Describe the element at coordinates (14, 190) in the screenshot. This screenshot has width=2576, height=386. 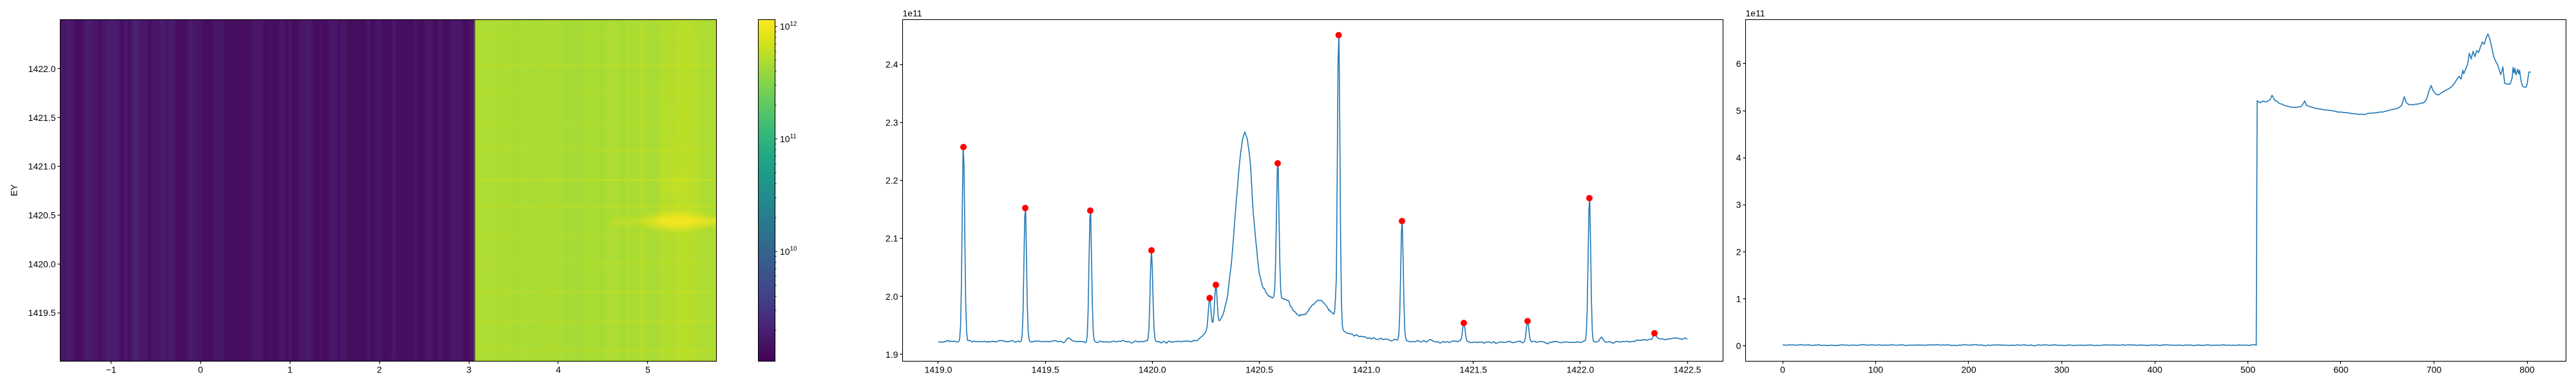
I see `svg-text: EY` at that location.